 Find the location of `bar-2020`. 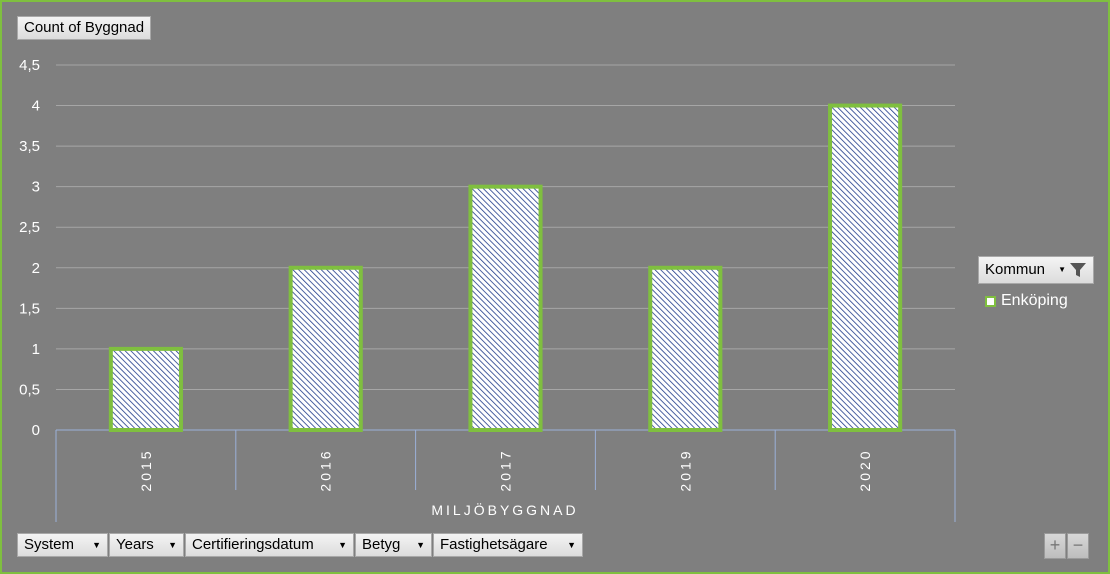

bar-2020 is located at coordinates (865, 268).